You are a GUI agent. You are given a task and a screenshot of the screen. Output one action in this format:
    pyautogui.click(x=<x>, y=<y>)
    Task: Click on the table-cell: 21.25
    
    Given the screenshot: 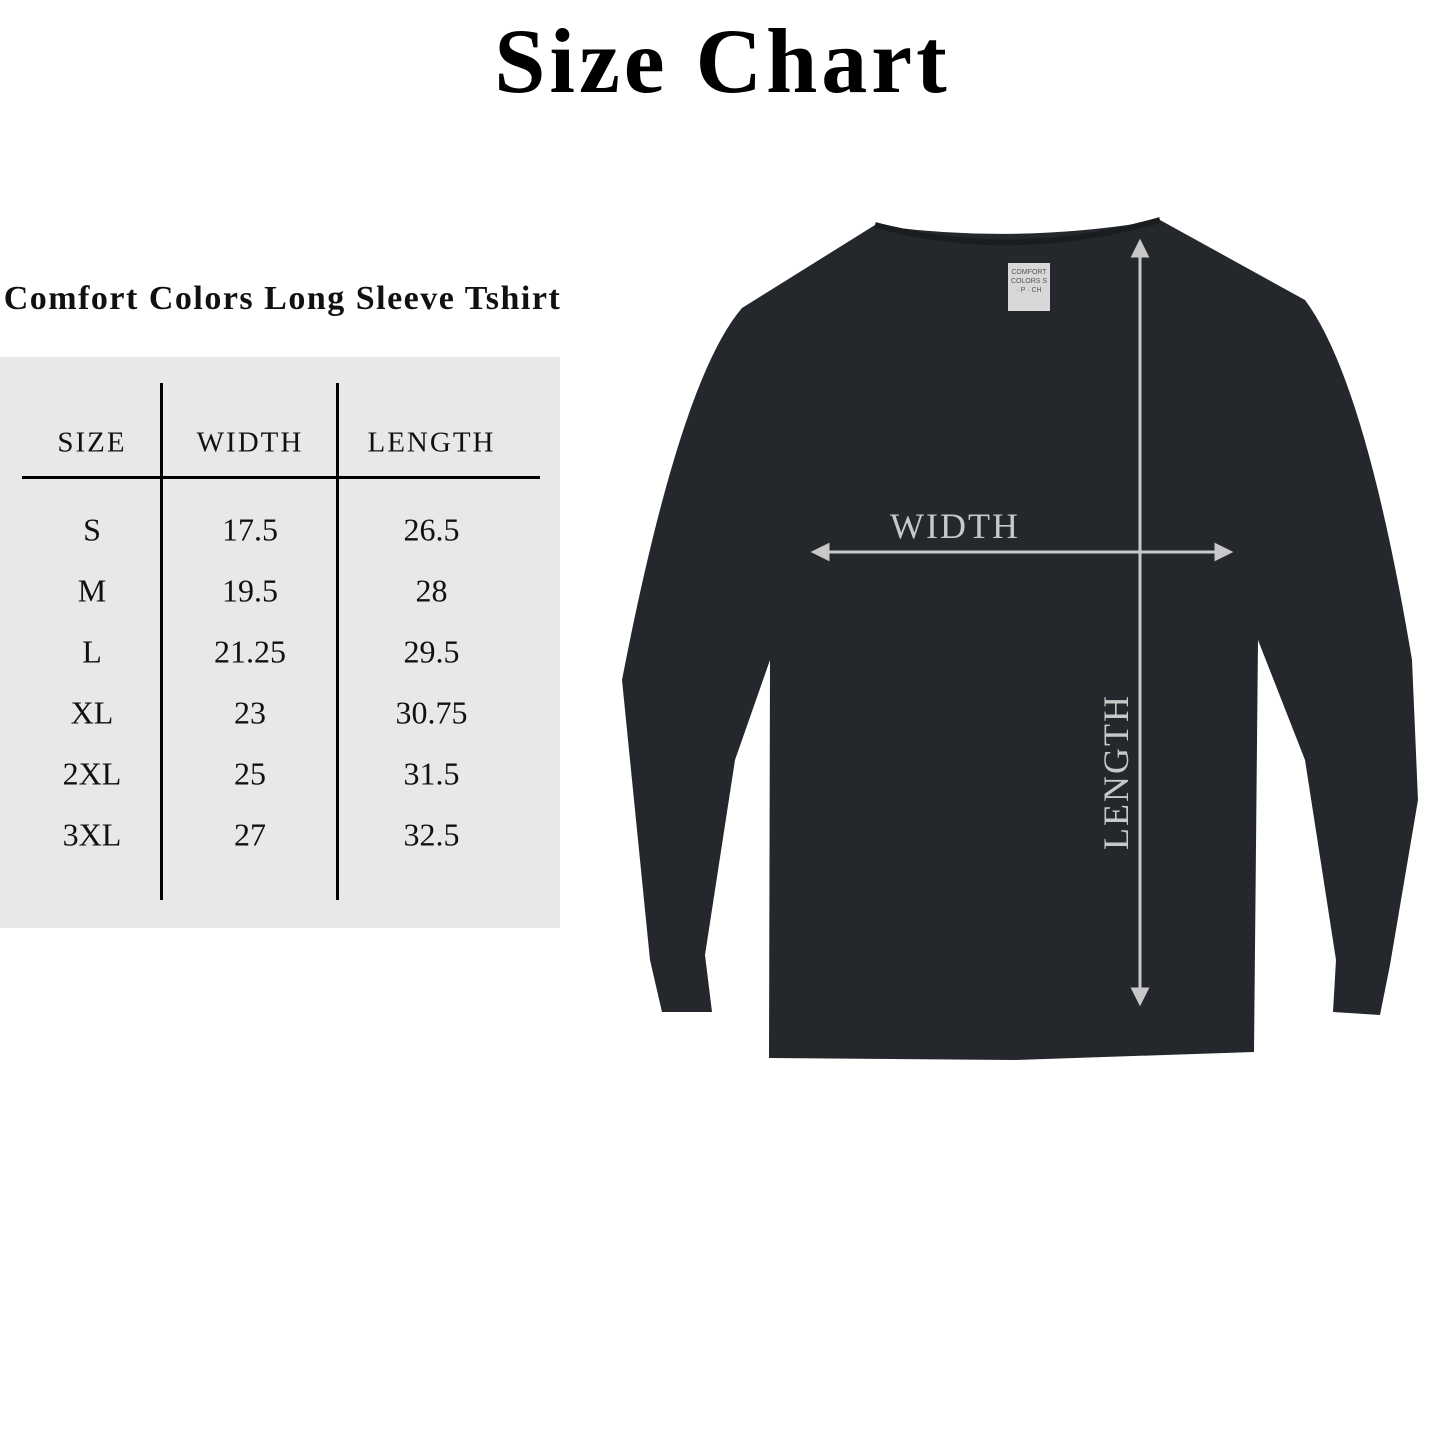 What is the action you would take?
    pyautogui.click(x=250, y=651)
    